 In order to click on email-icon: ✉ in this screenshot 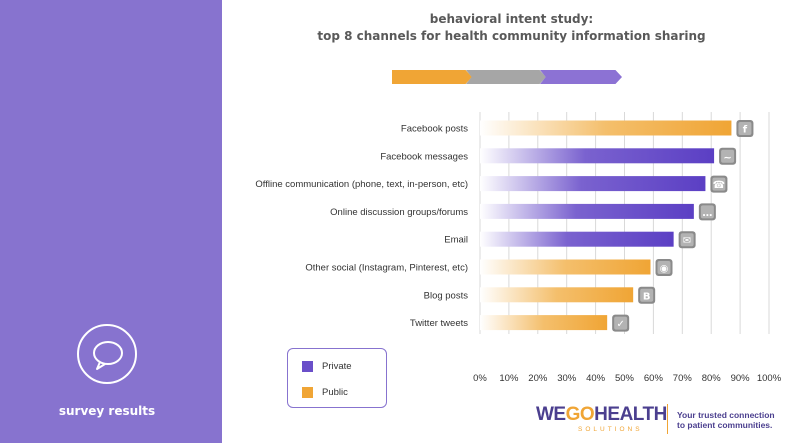, I will do `click(687, 240)`.